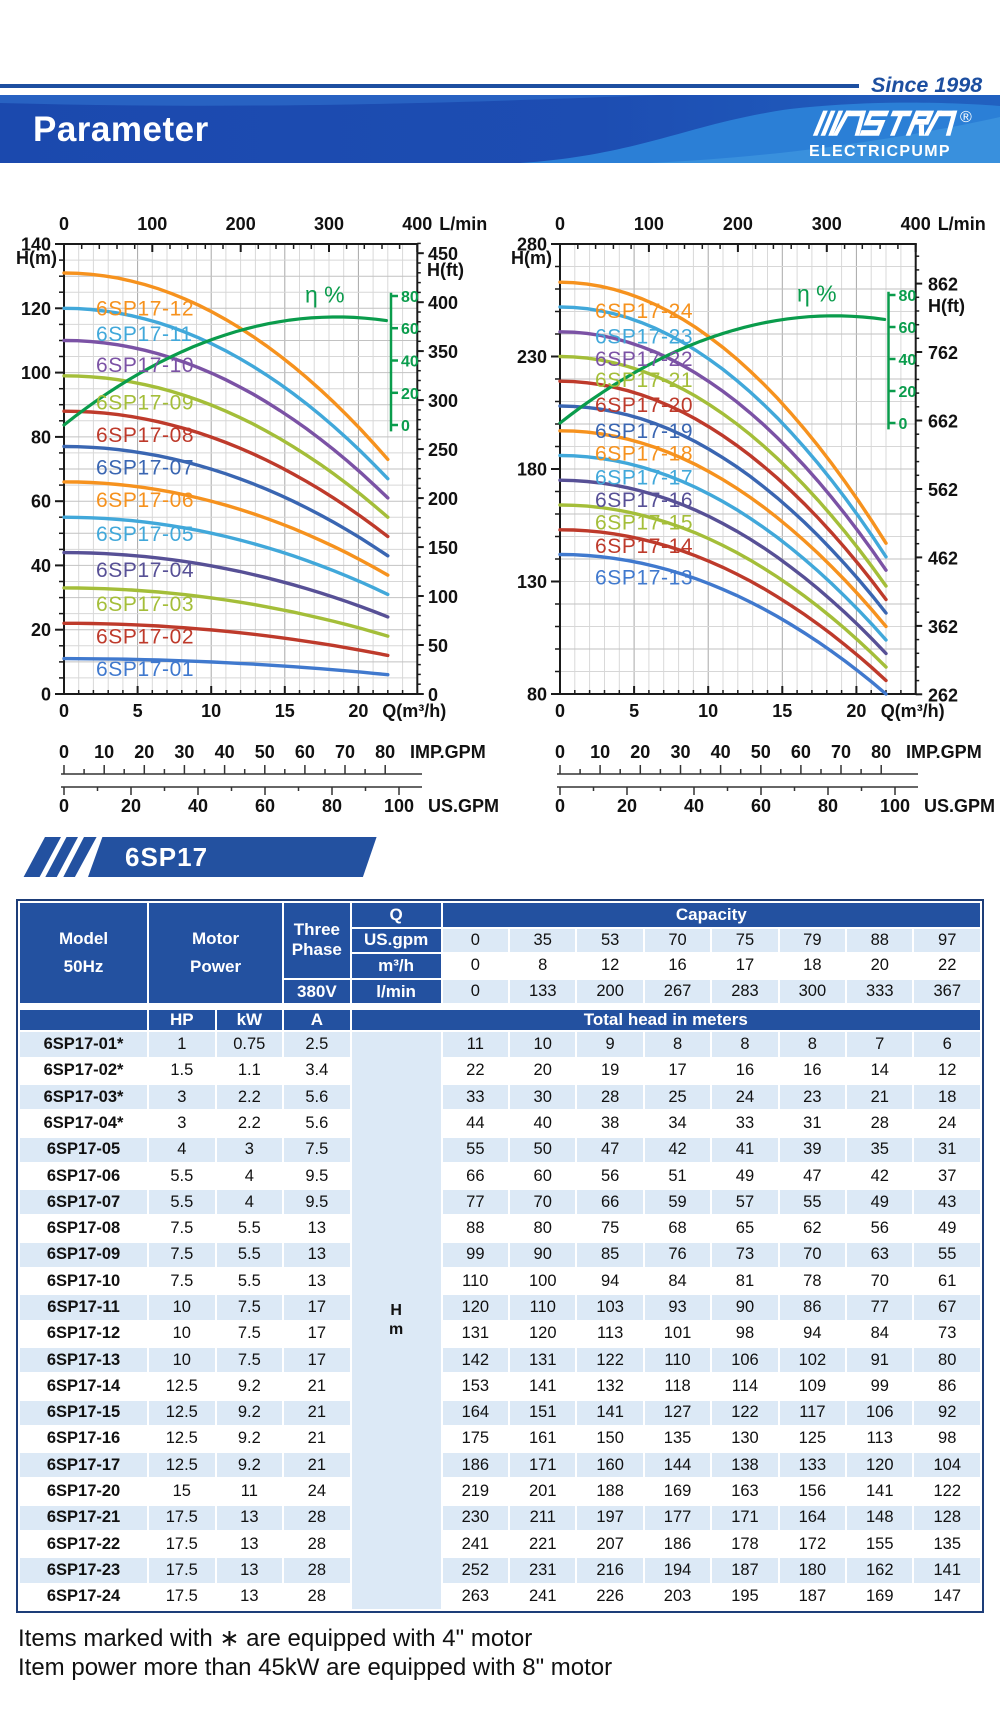 The height and width of the screenshot is (1726, 1000). Describe the element at coordinates (644, 478) in the screenshot. I see `svg-text: 6SP17-17` at that location.